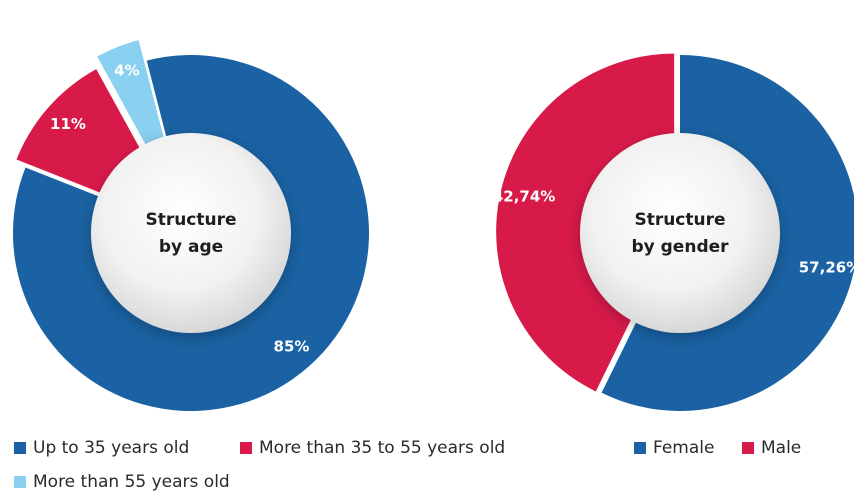  What do you see at coordinates (68, 124) in the screenshot?
I see `age-slice-label-more-than-35-to-55-years-old: 11%` at bounding box center [68, 124].